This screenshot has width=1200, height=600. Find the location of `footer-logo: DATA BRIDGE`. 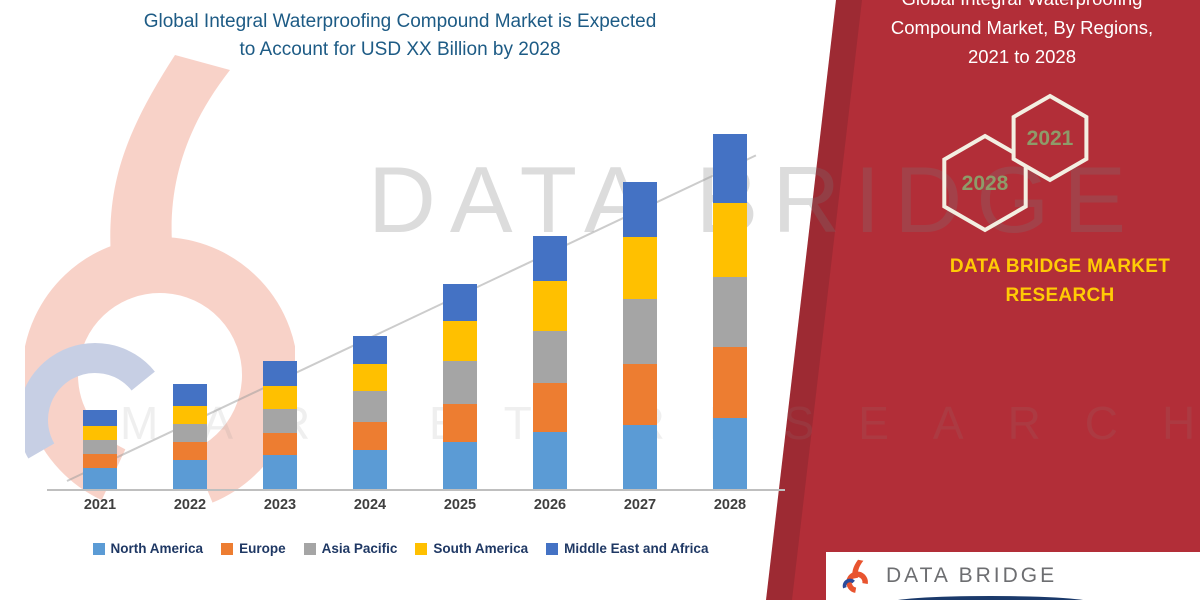

footer-logo: DATA BRIDGE is located at coordinates (1013, 576).